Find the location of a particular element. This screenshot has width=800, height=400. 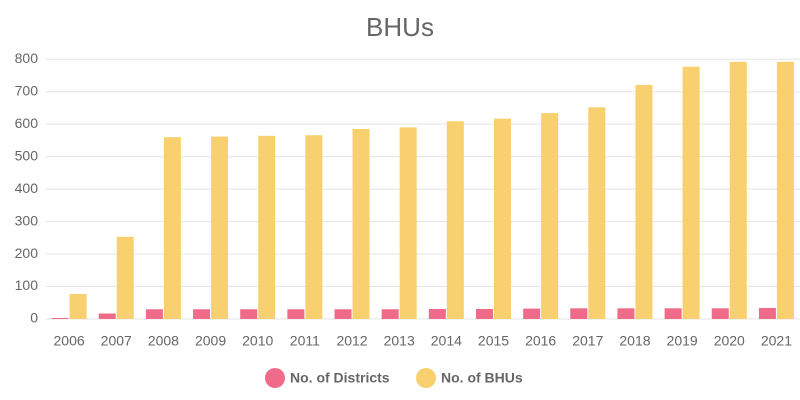

x-tick-label: 2011 is located at coordinates (305, 341).